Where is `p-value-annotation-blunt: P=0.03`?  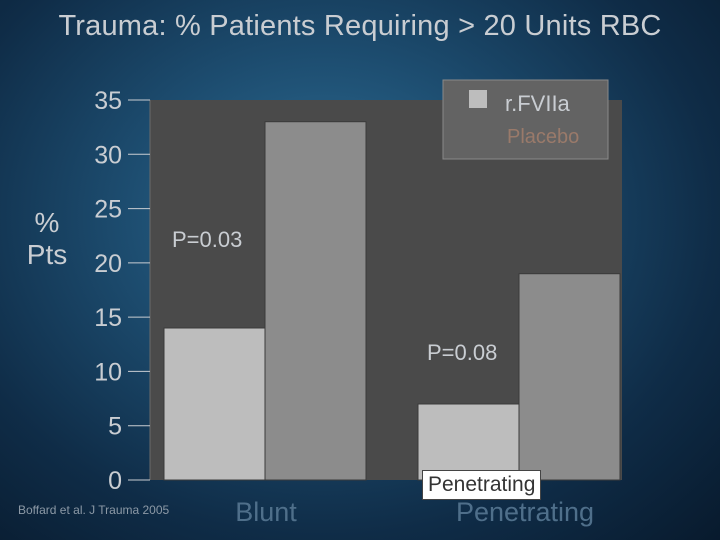 p-value-annotation-blunt: P=0.03 is located at coordinates (207, 239).